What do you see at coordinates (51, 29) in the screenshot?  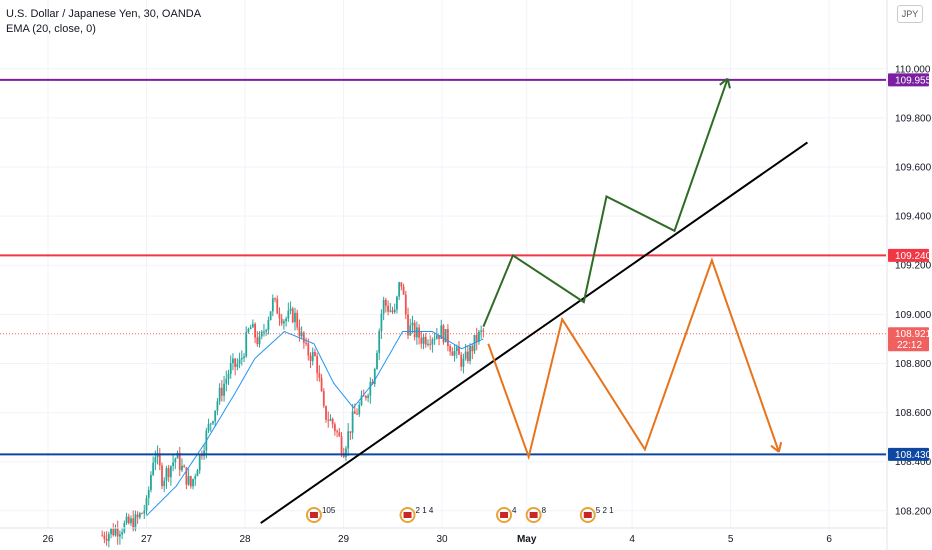 I see `indicator-label: EMA (20, close, 0)` at bounding box center [51, 29].